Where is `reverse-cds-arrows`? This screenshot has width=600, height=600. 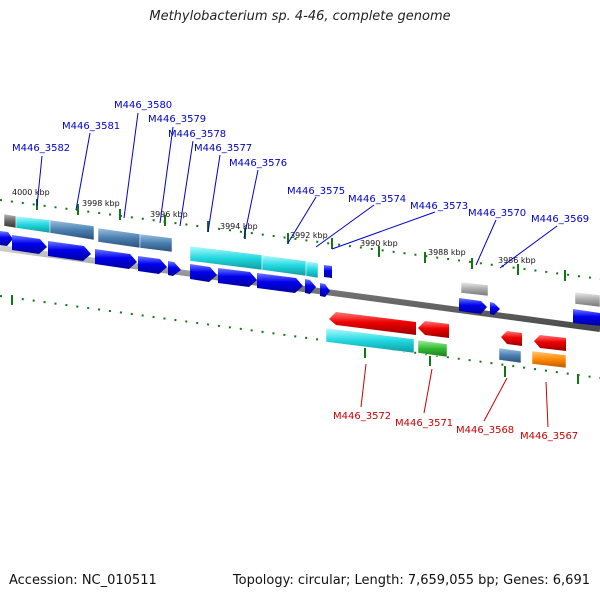 reverse-cds-arrows is located at coordinates (447, 331).